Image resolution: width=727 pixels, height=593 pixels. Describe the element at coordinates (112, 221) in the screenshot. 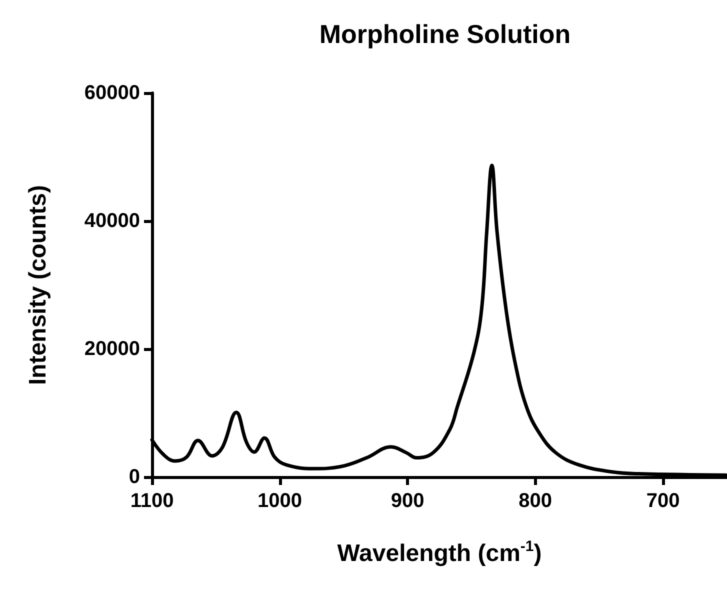

I see `y-tick-label: 40000` at that location.